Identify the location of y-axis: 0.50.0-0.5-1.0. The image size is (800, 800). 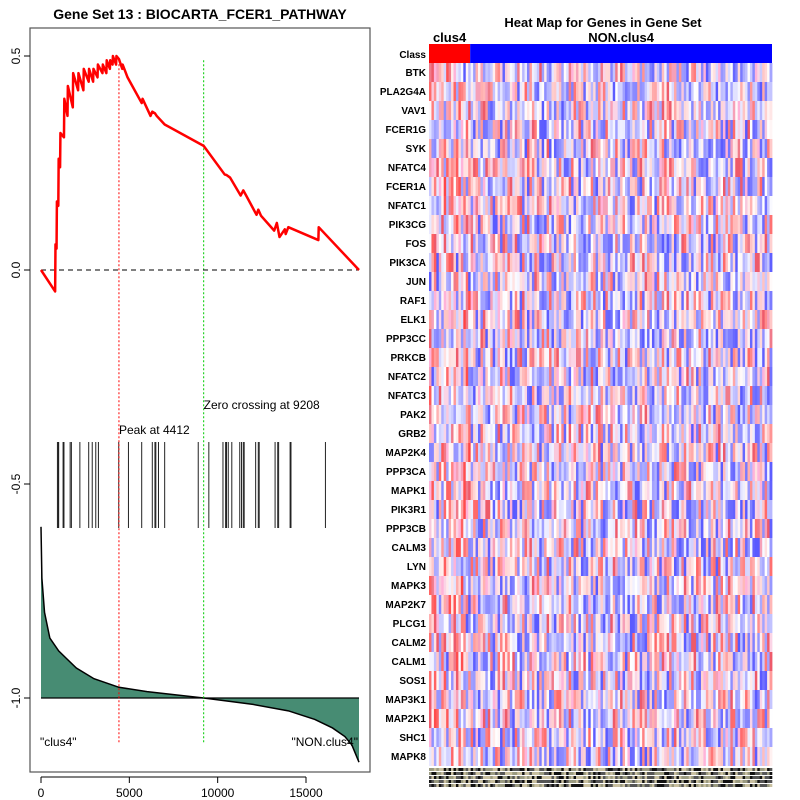
(19, 377).